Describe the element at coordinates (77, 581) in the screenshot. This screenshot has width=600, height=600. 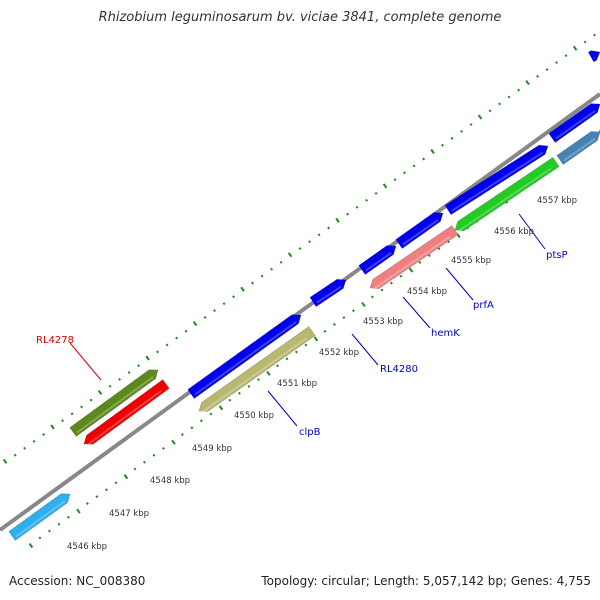
I see `accession-text: Accession: NC_008380` at that location.